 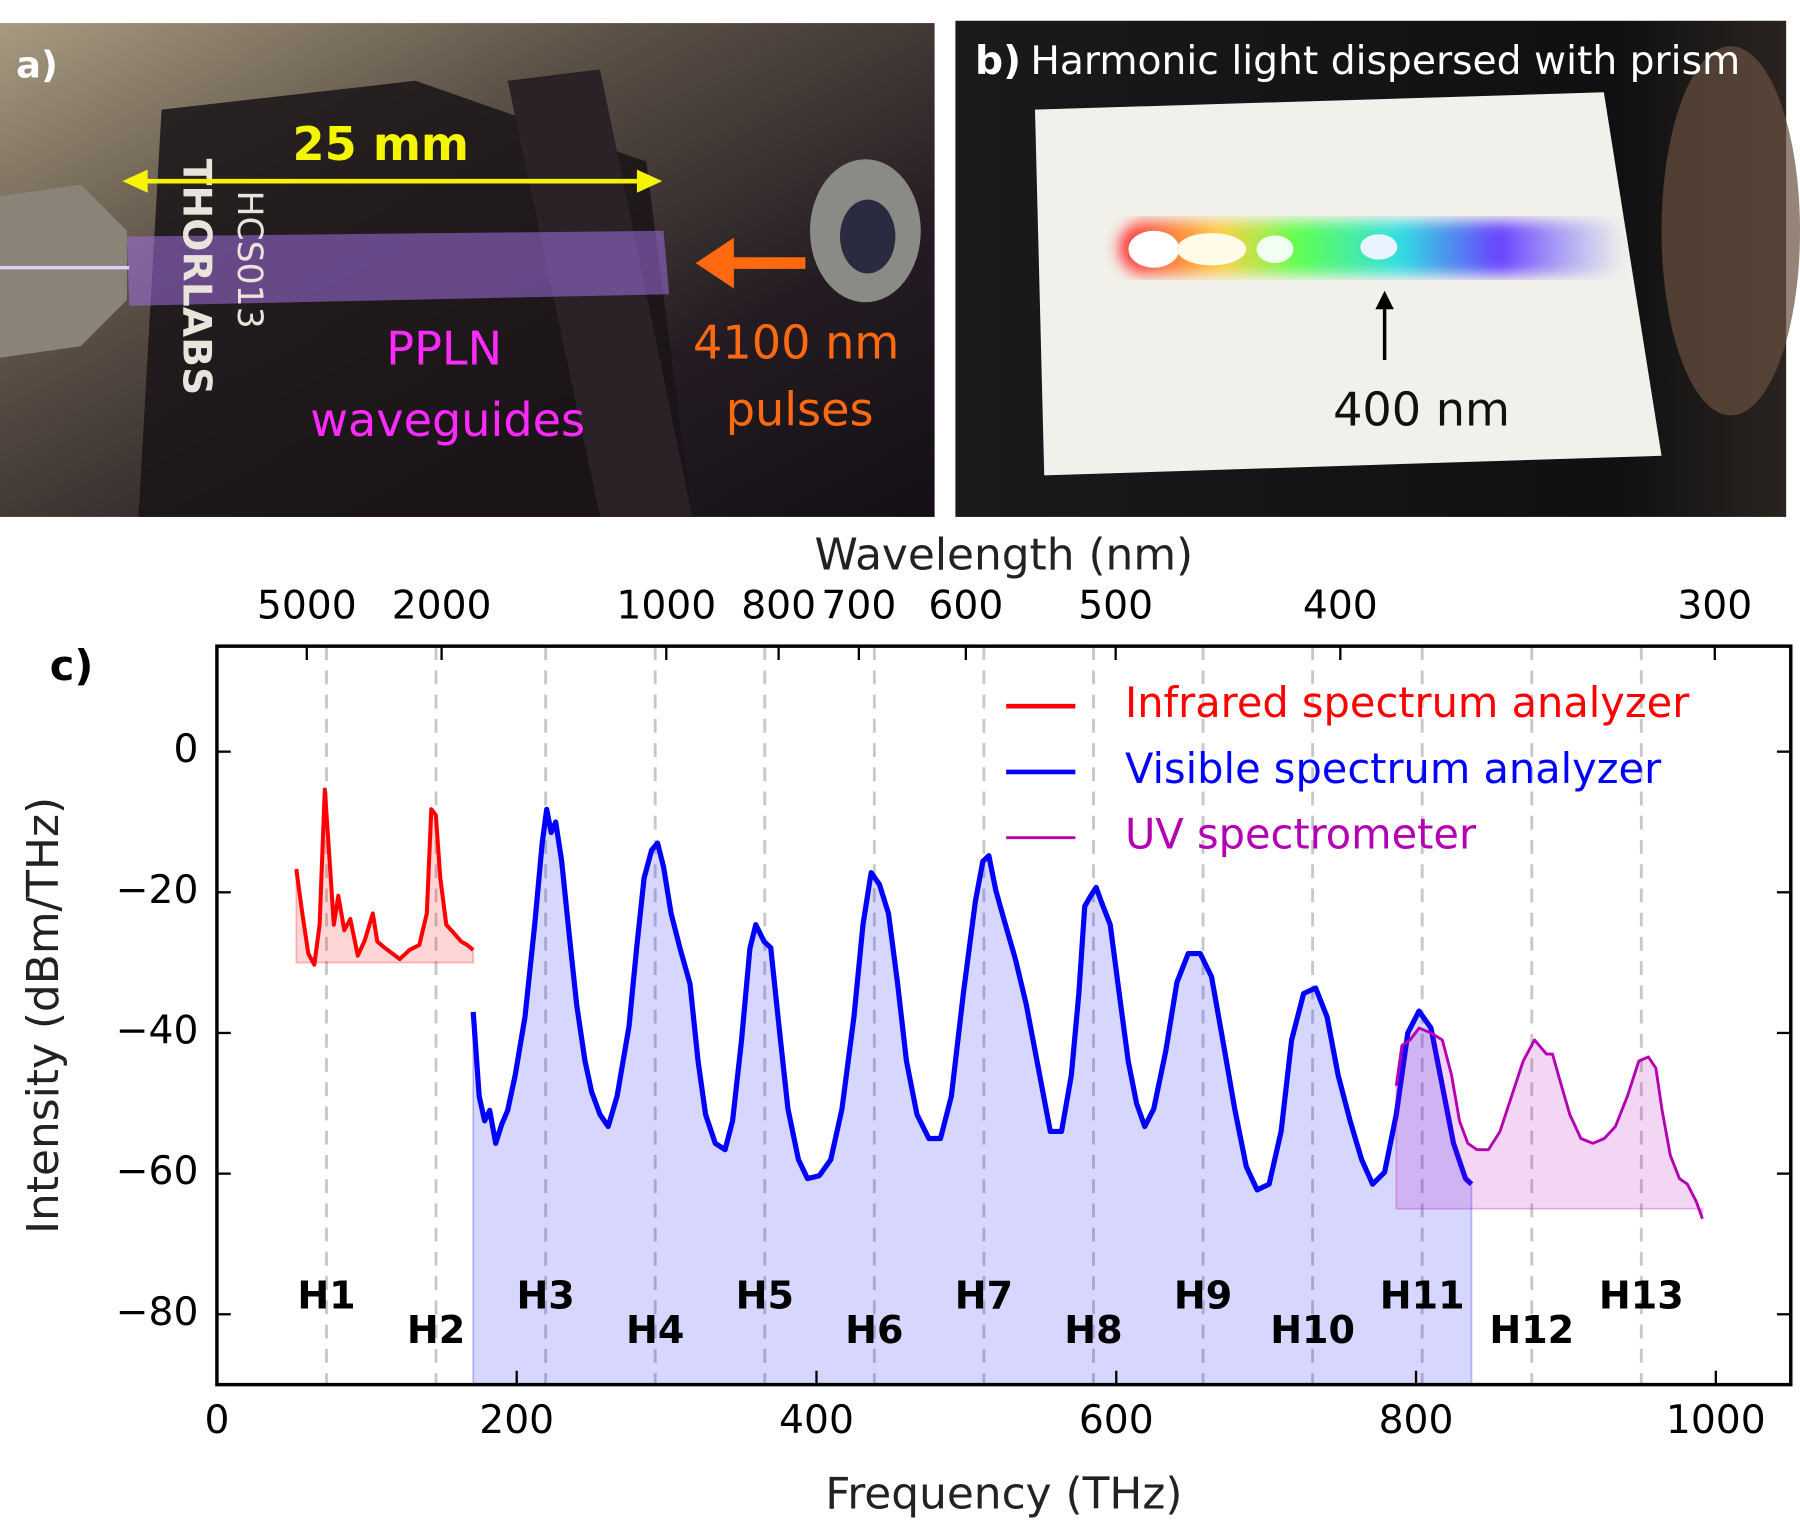 I want to click on scale-label: 25 mm, so click(x=381, y=144).